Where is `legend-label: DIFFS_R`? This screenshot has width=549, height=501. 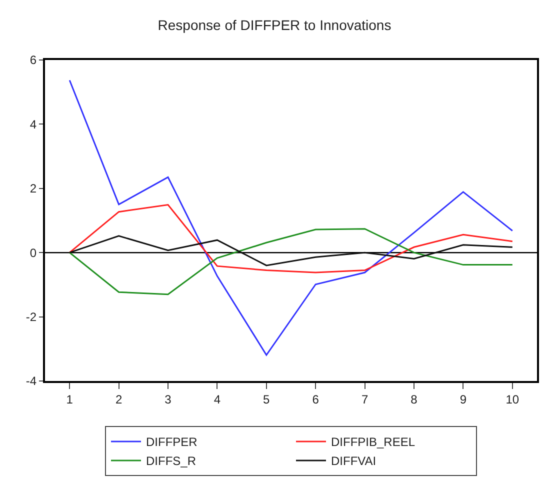
legend-label: DIFFS_R is located at coordinates (171, 461).